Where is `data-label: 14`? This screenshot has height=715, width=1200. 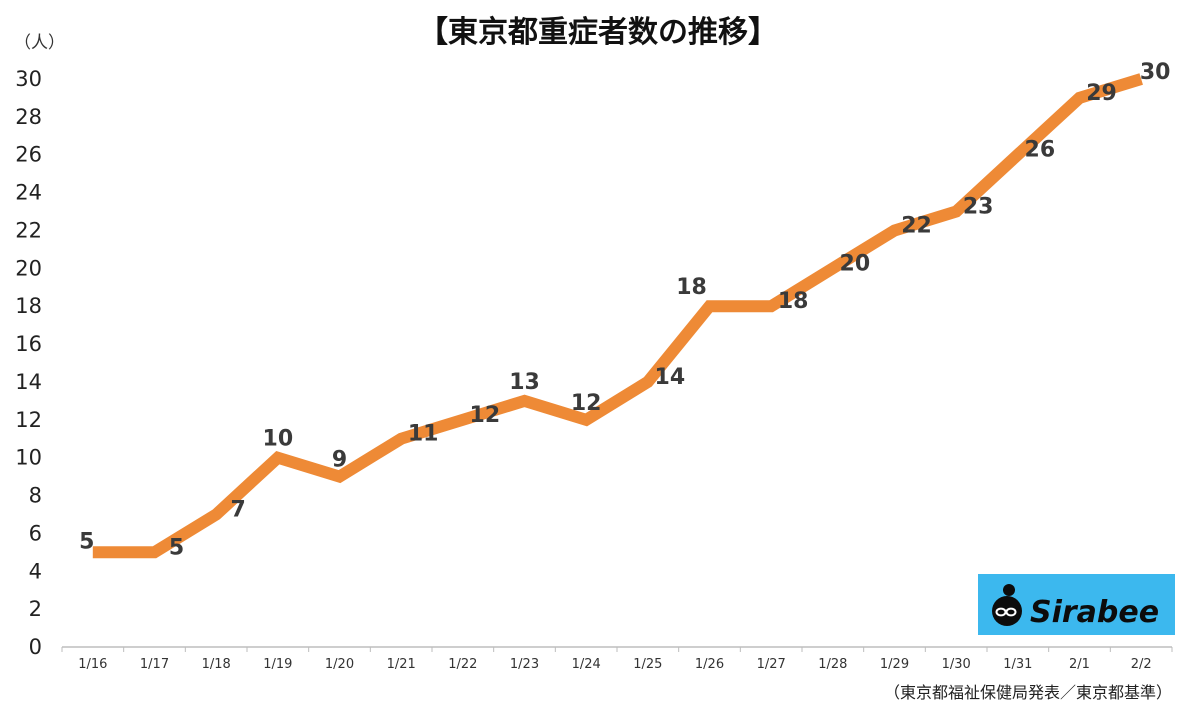
data-label: 14 is located at coordinates (670, 377).